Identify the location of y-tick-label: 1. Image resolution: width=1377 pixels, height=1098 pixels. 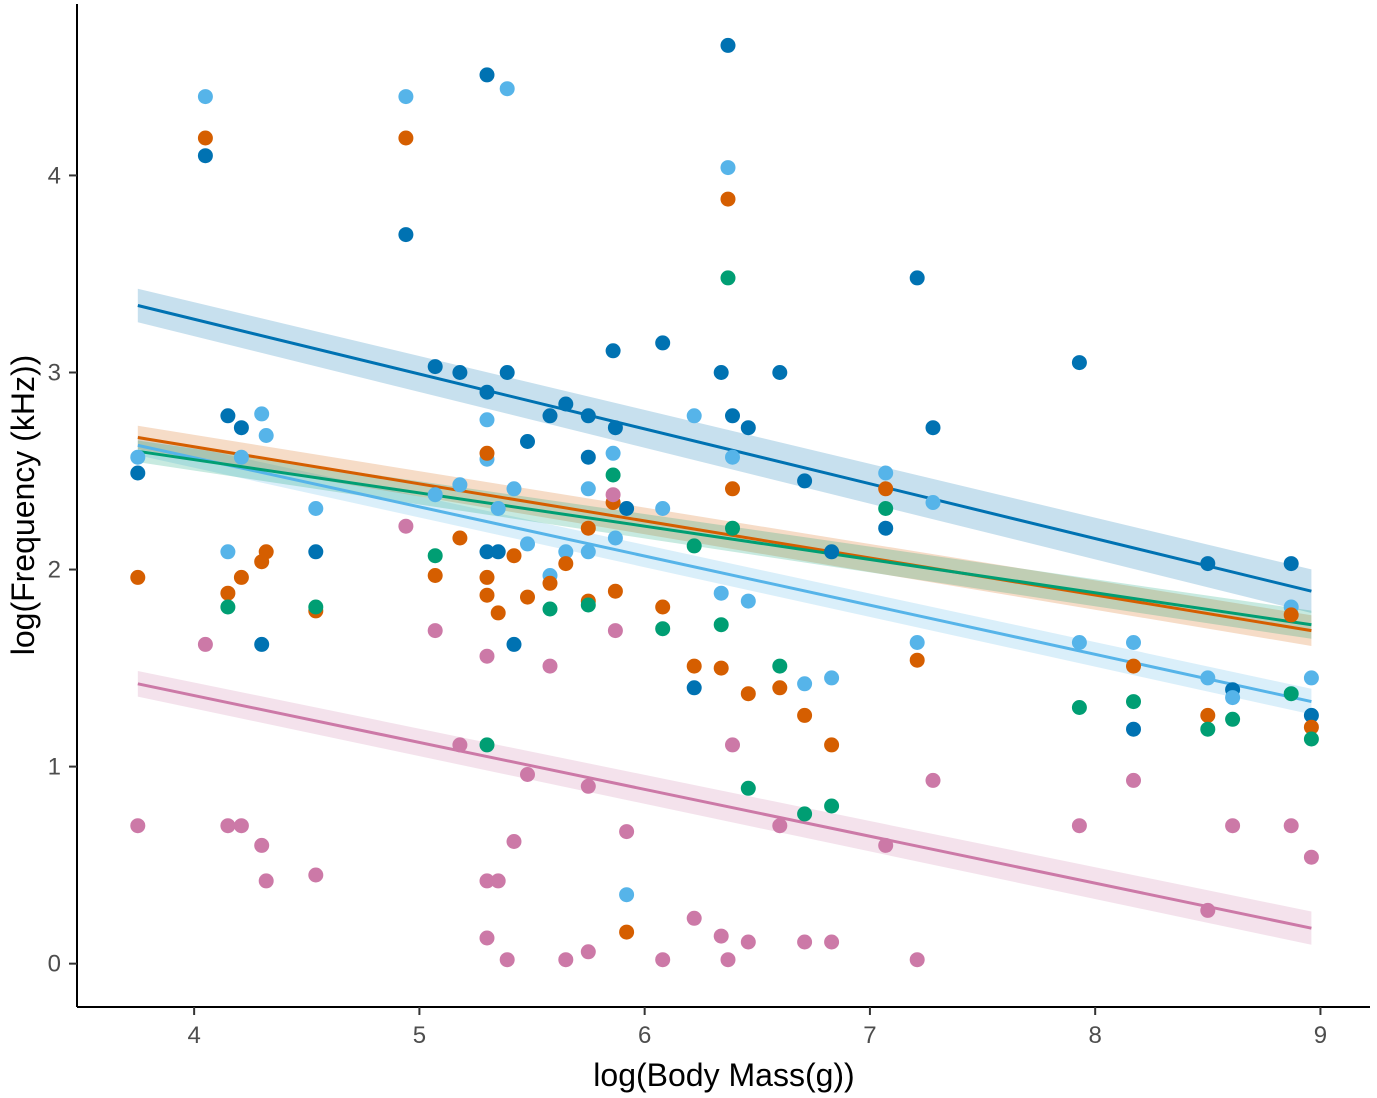
(54, 767).